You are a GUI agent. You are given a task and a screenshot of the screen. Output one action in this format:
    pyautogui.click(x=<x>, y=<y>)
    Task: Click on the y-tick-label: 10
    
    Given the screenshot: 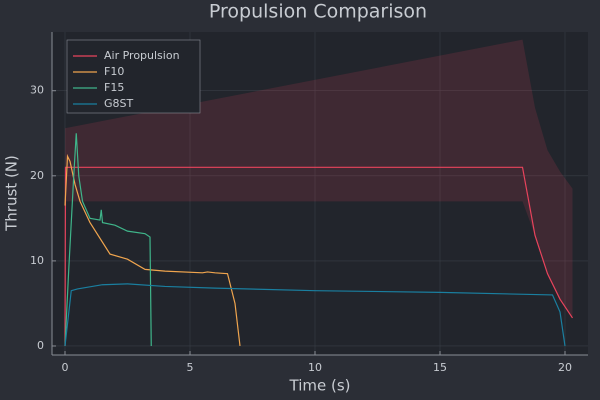 What is the action you would take?
    pyautogui.click(x=37, y=260)
    